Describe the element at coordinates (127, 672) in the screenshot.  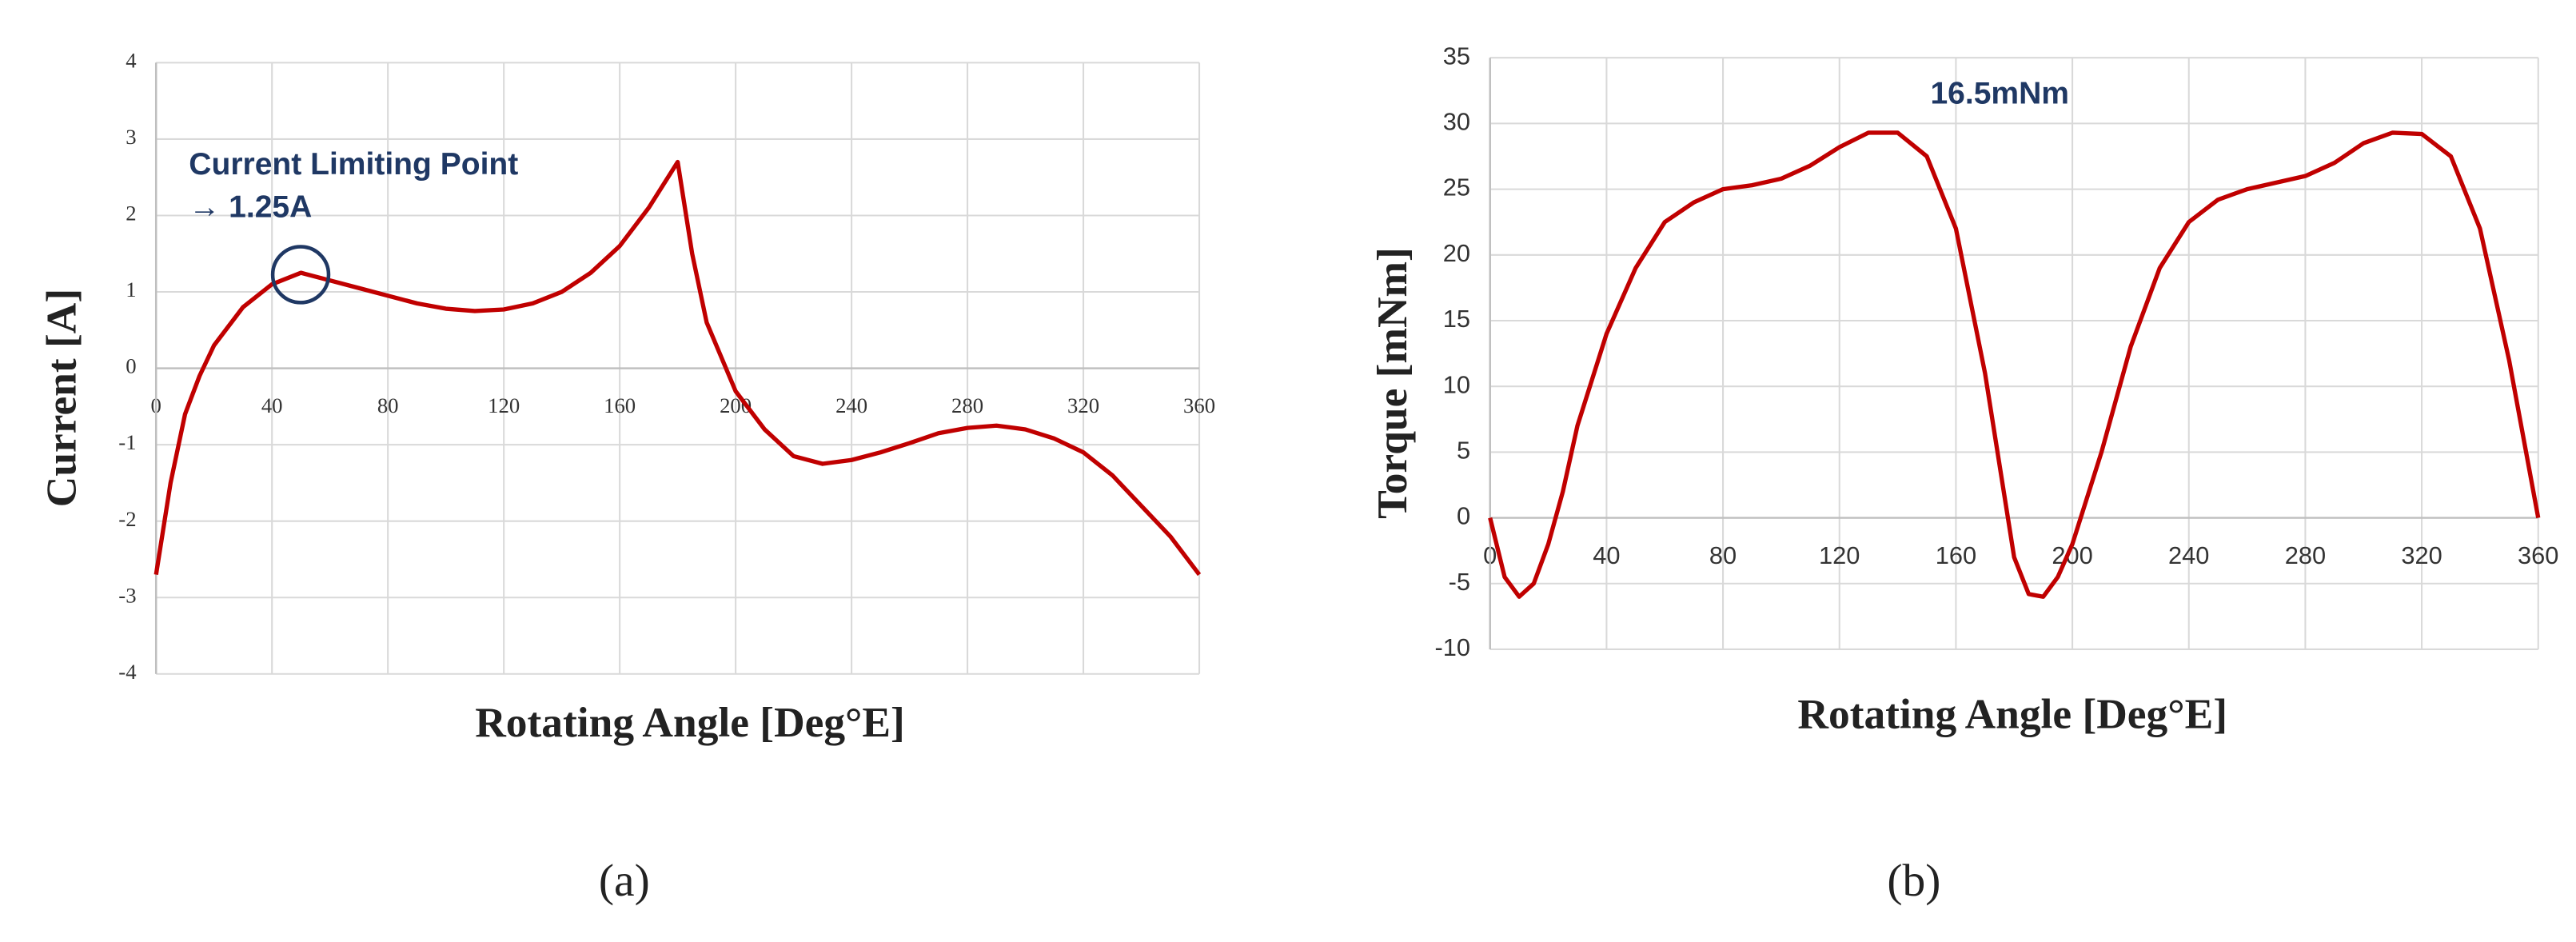
I see `y-tick-label: -4` at that location.